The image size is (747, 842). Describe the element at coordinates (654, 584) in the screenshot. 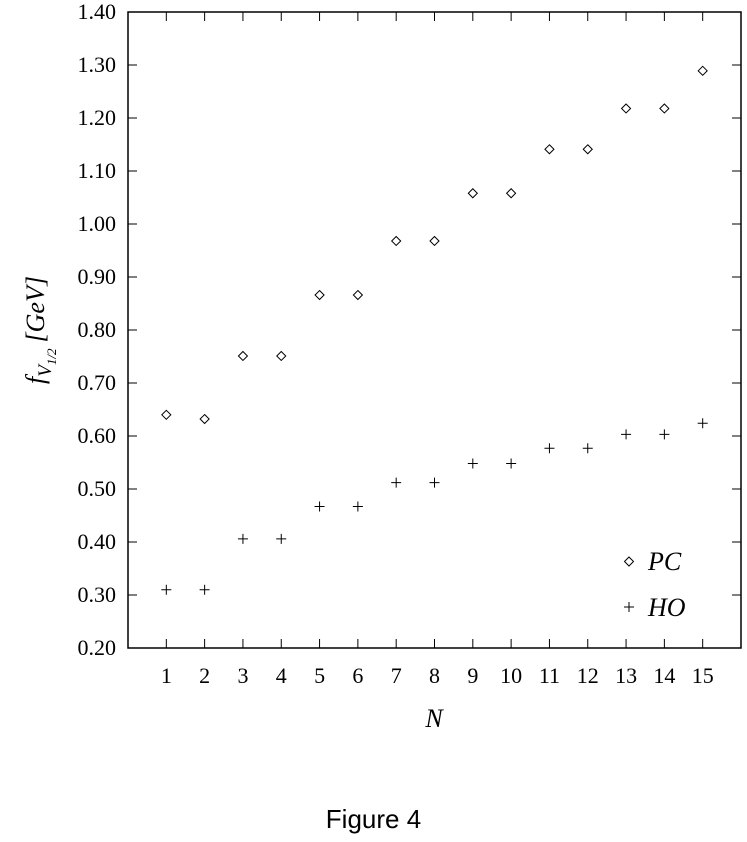

I see `legend: PC HO` at that location.